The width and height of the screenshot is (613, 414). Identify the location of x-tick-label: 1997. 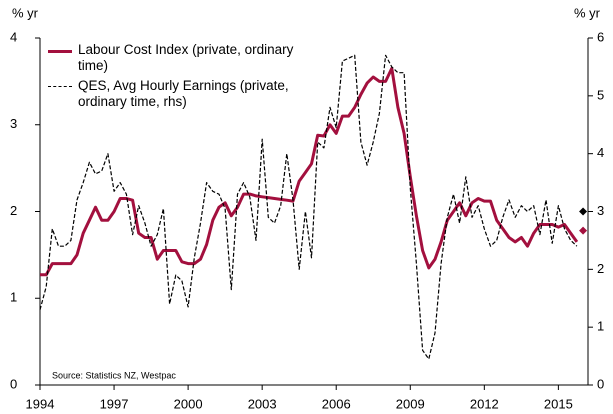
(114, 403).